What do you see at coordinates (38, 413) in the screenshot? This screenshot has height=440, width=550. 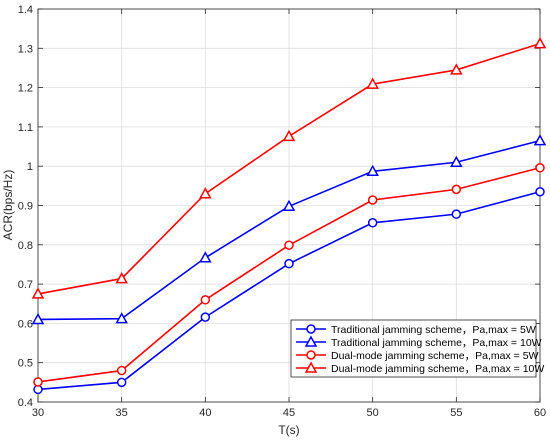 I see `x-tick-label: 30` at bounding box center [38, 413].